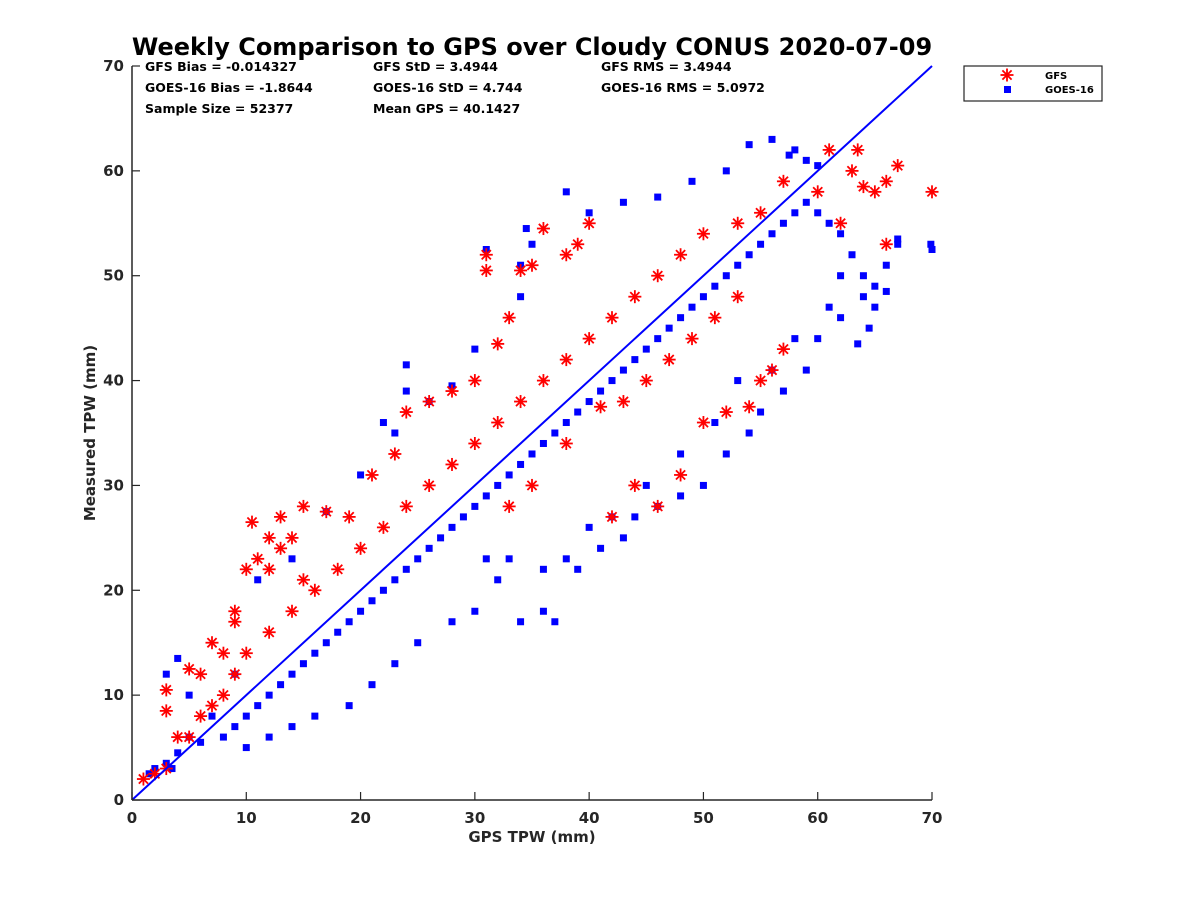  What do you see at coordinates (219, 108) in the screenshot?
I see `sample-size-text: Sample Size = 52377` at bounding box center [219, 108].